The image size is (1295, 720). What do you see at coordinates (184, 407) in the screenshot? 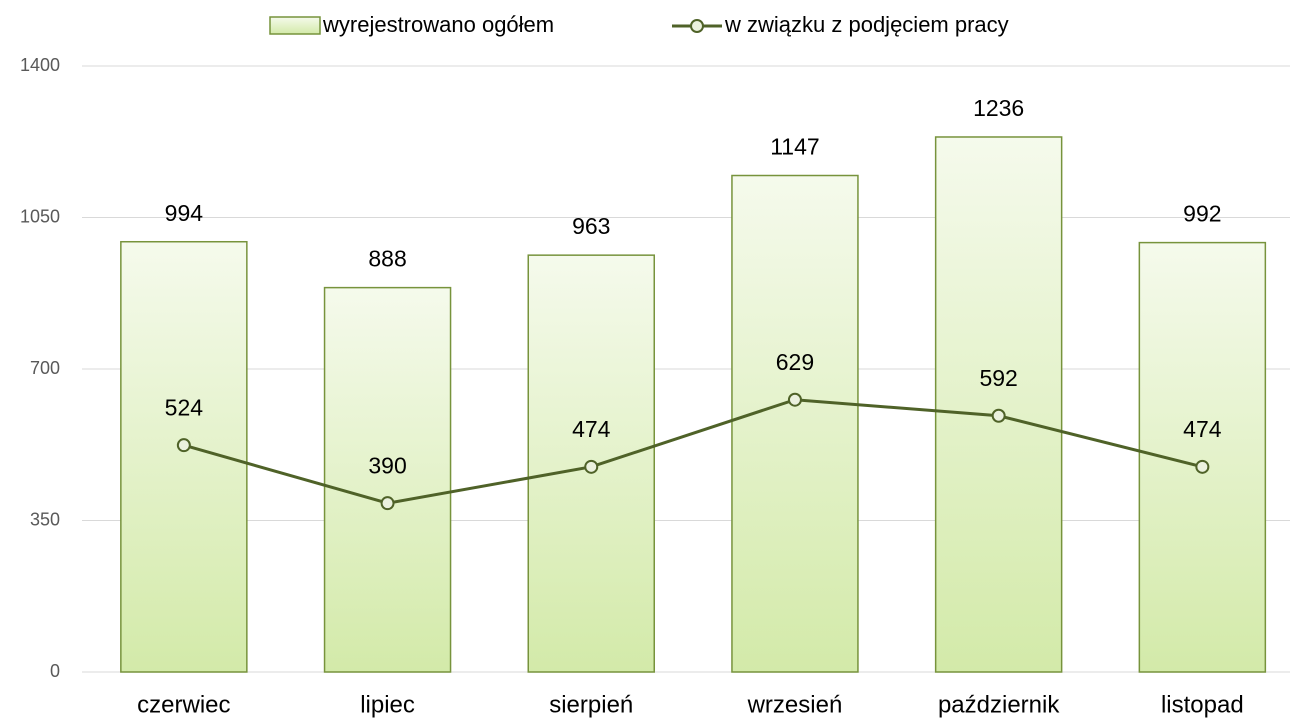
I see `data-label: 524` at bounding box center [184, 407].